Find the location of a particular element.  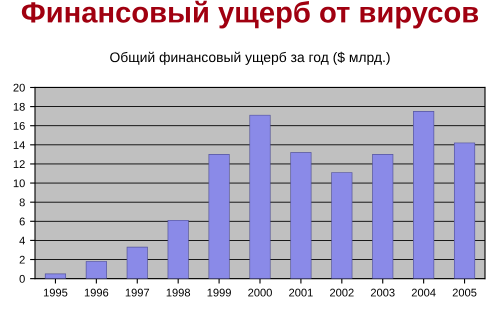

y-tick-label: 16 is located at coordinates (19, 126).